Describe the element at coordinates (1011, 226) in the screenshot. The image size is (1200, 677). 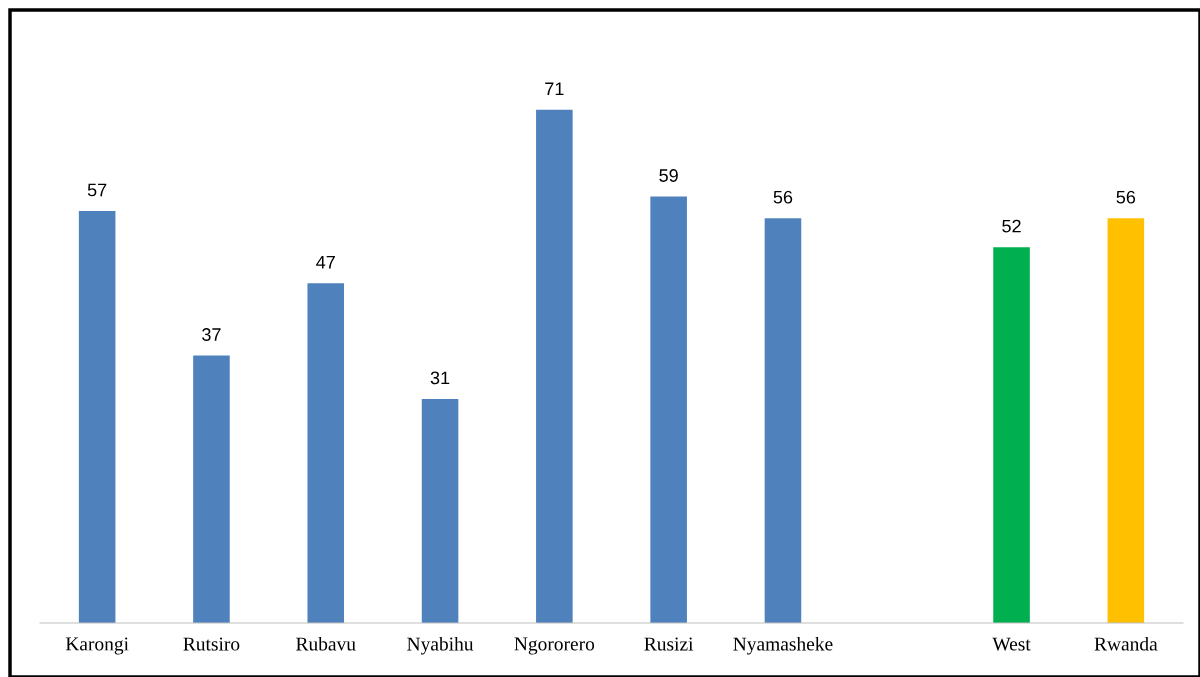
I see `data-label: 52` at that location.